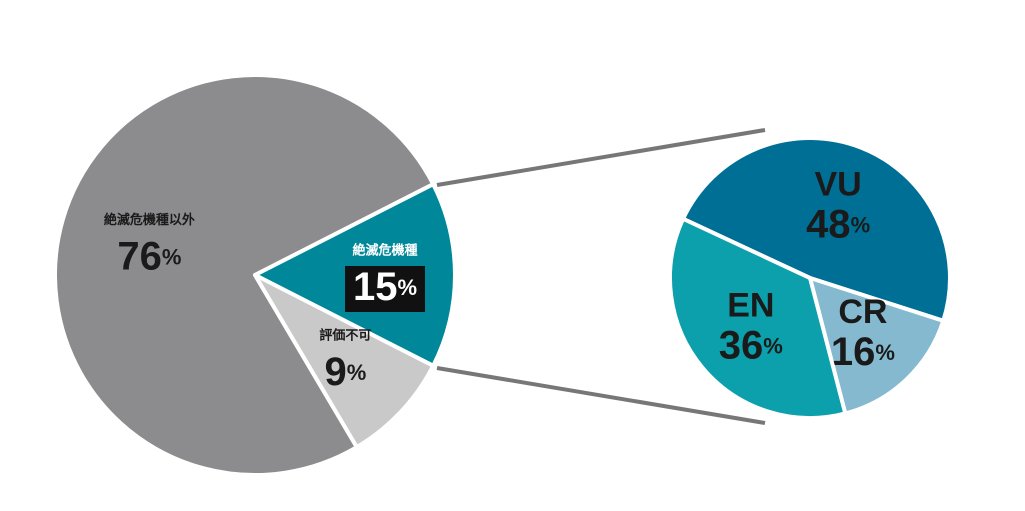 The width and height of the screenshot is (1025, 511). What do you see at coordinates (149, 220) in the screenshot?
I see `slice-label: 絶滅危機種以外` at bounding box center [149, 220].